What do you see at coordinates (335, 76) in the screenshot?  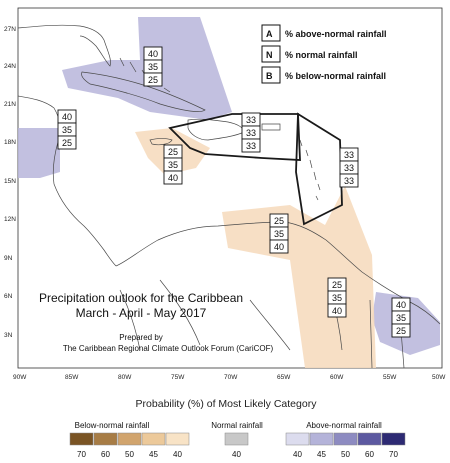 I see `legend-label-below: % below-normal rainfall` at bounding box center [335, 76].